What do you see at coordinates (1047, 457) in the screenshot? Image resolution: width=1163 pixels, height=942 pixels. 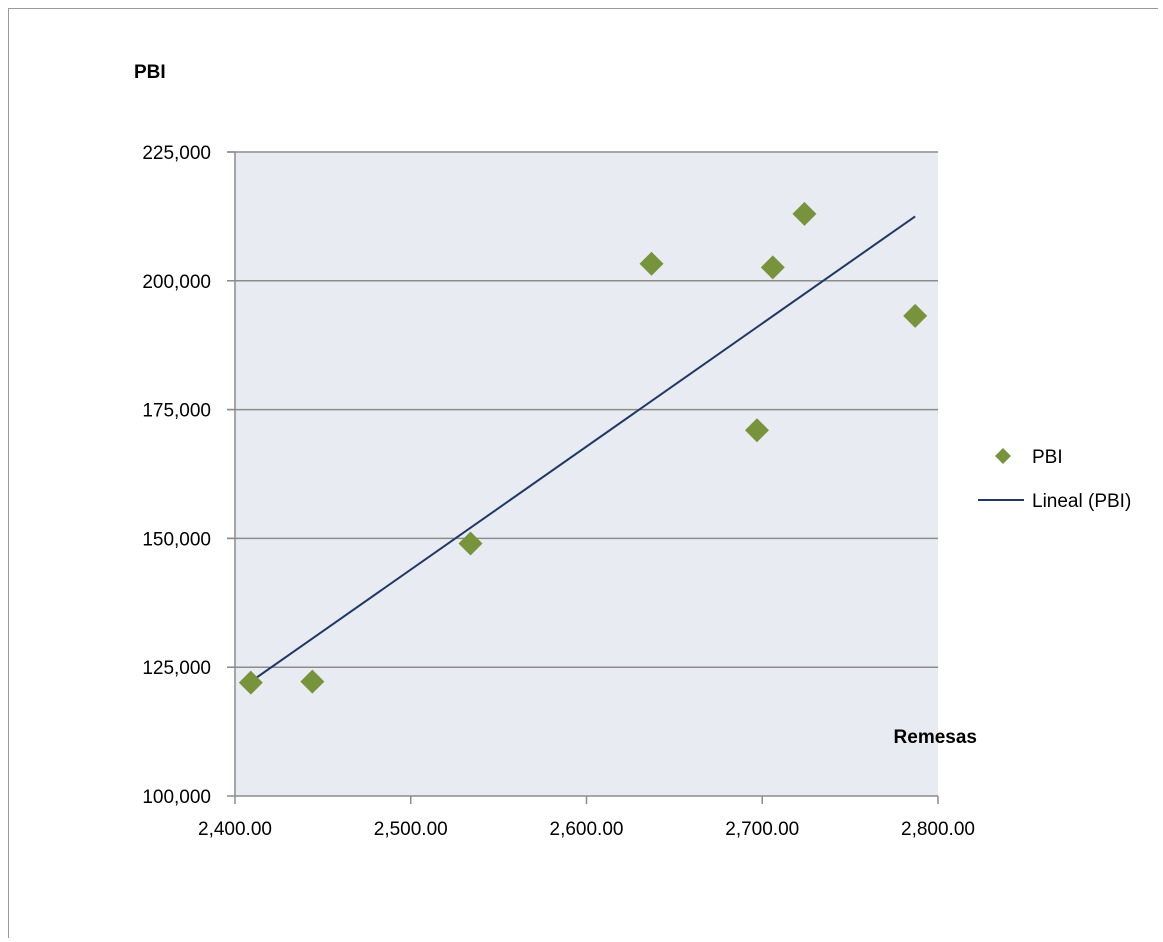 I see `legend-label-pbi: PBI` at bounding box center [1047, 457].